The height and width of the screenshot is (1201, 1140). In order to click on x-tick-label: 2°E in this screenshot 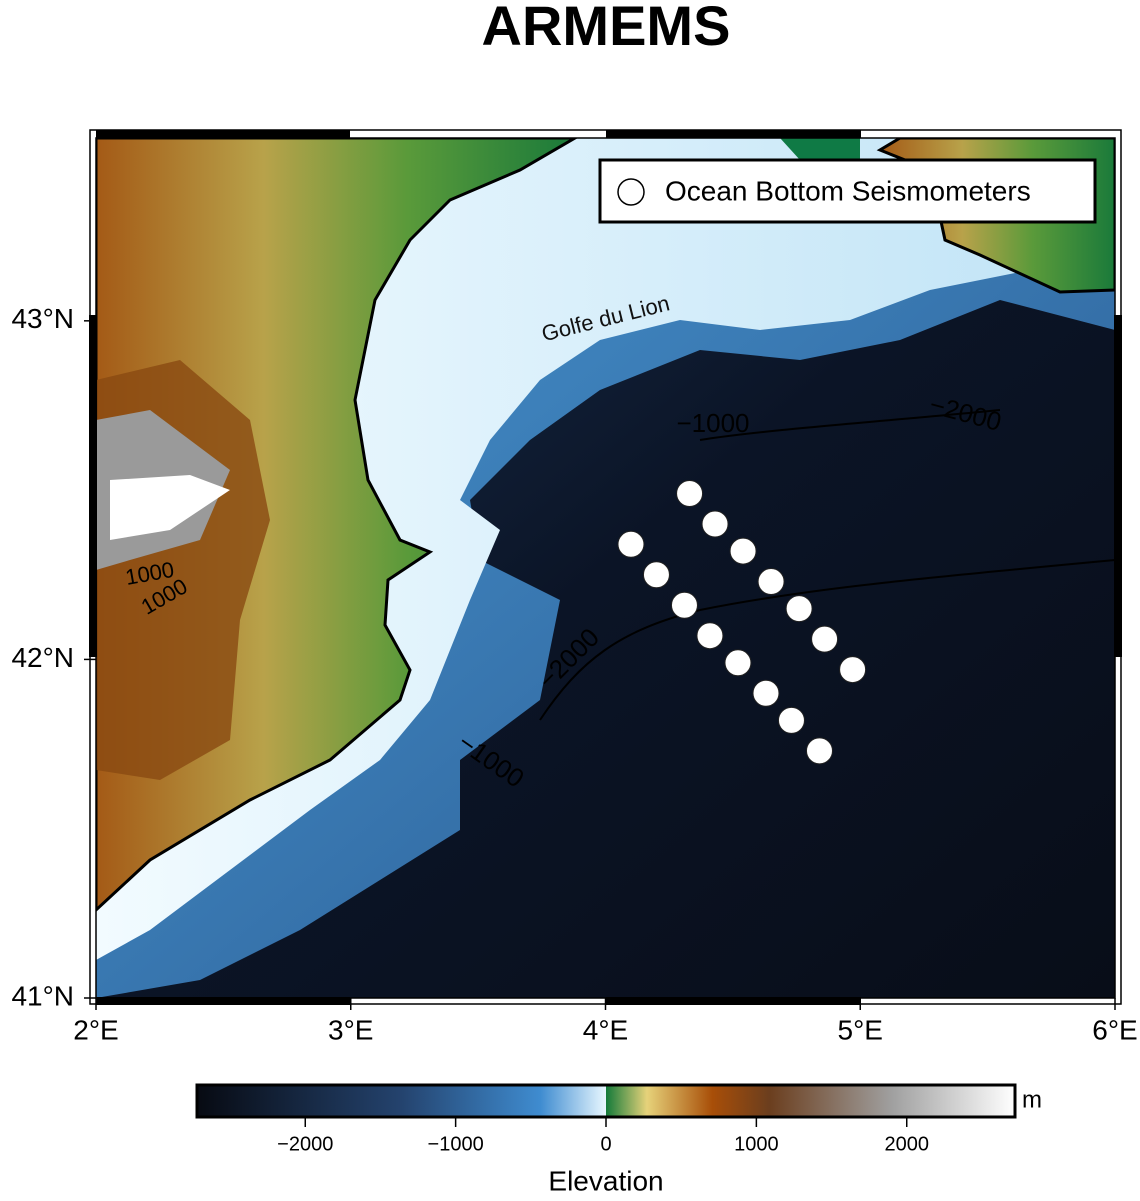, I will do `click(95, 1029)`.